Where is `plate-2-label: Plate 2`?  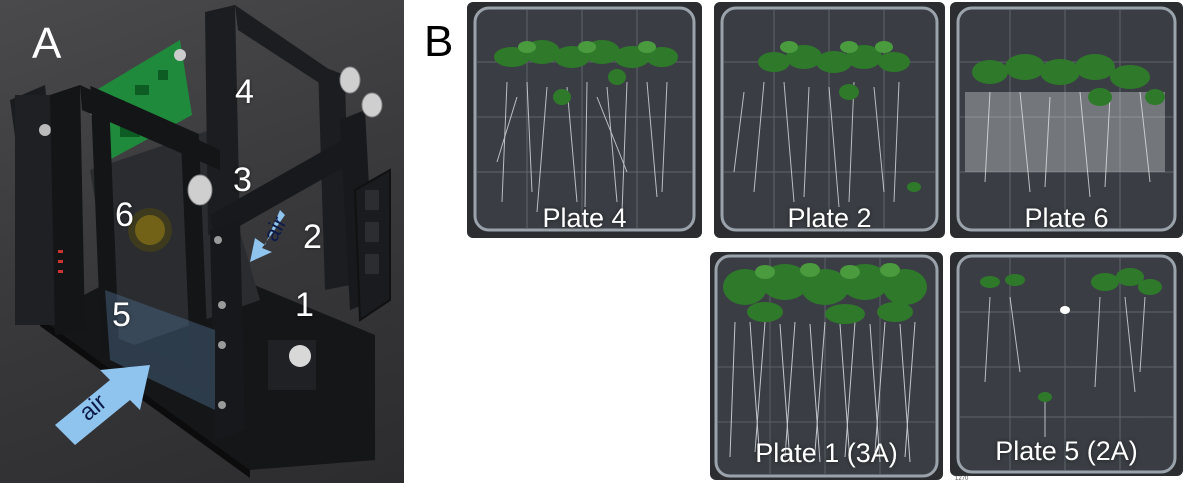
plate-2-label: Plate 2 is located at coordinates (829, 218).